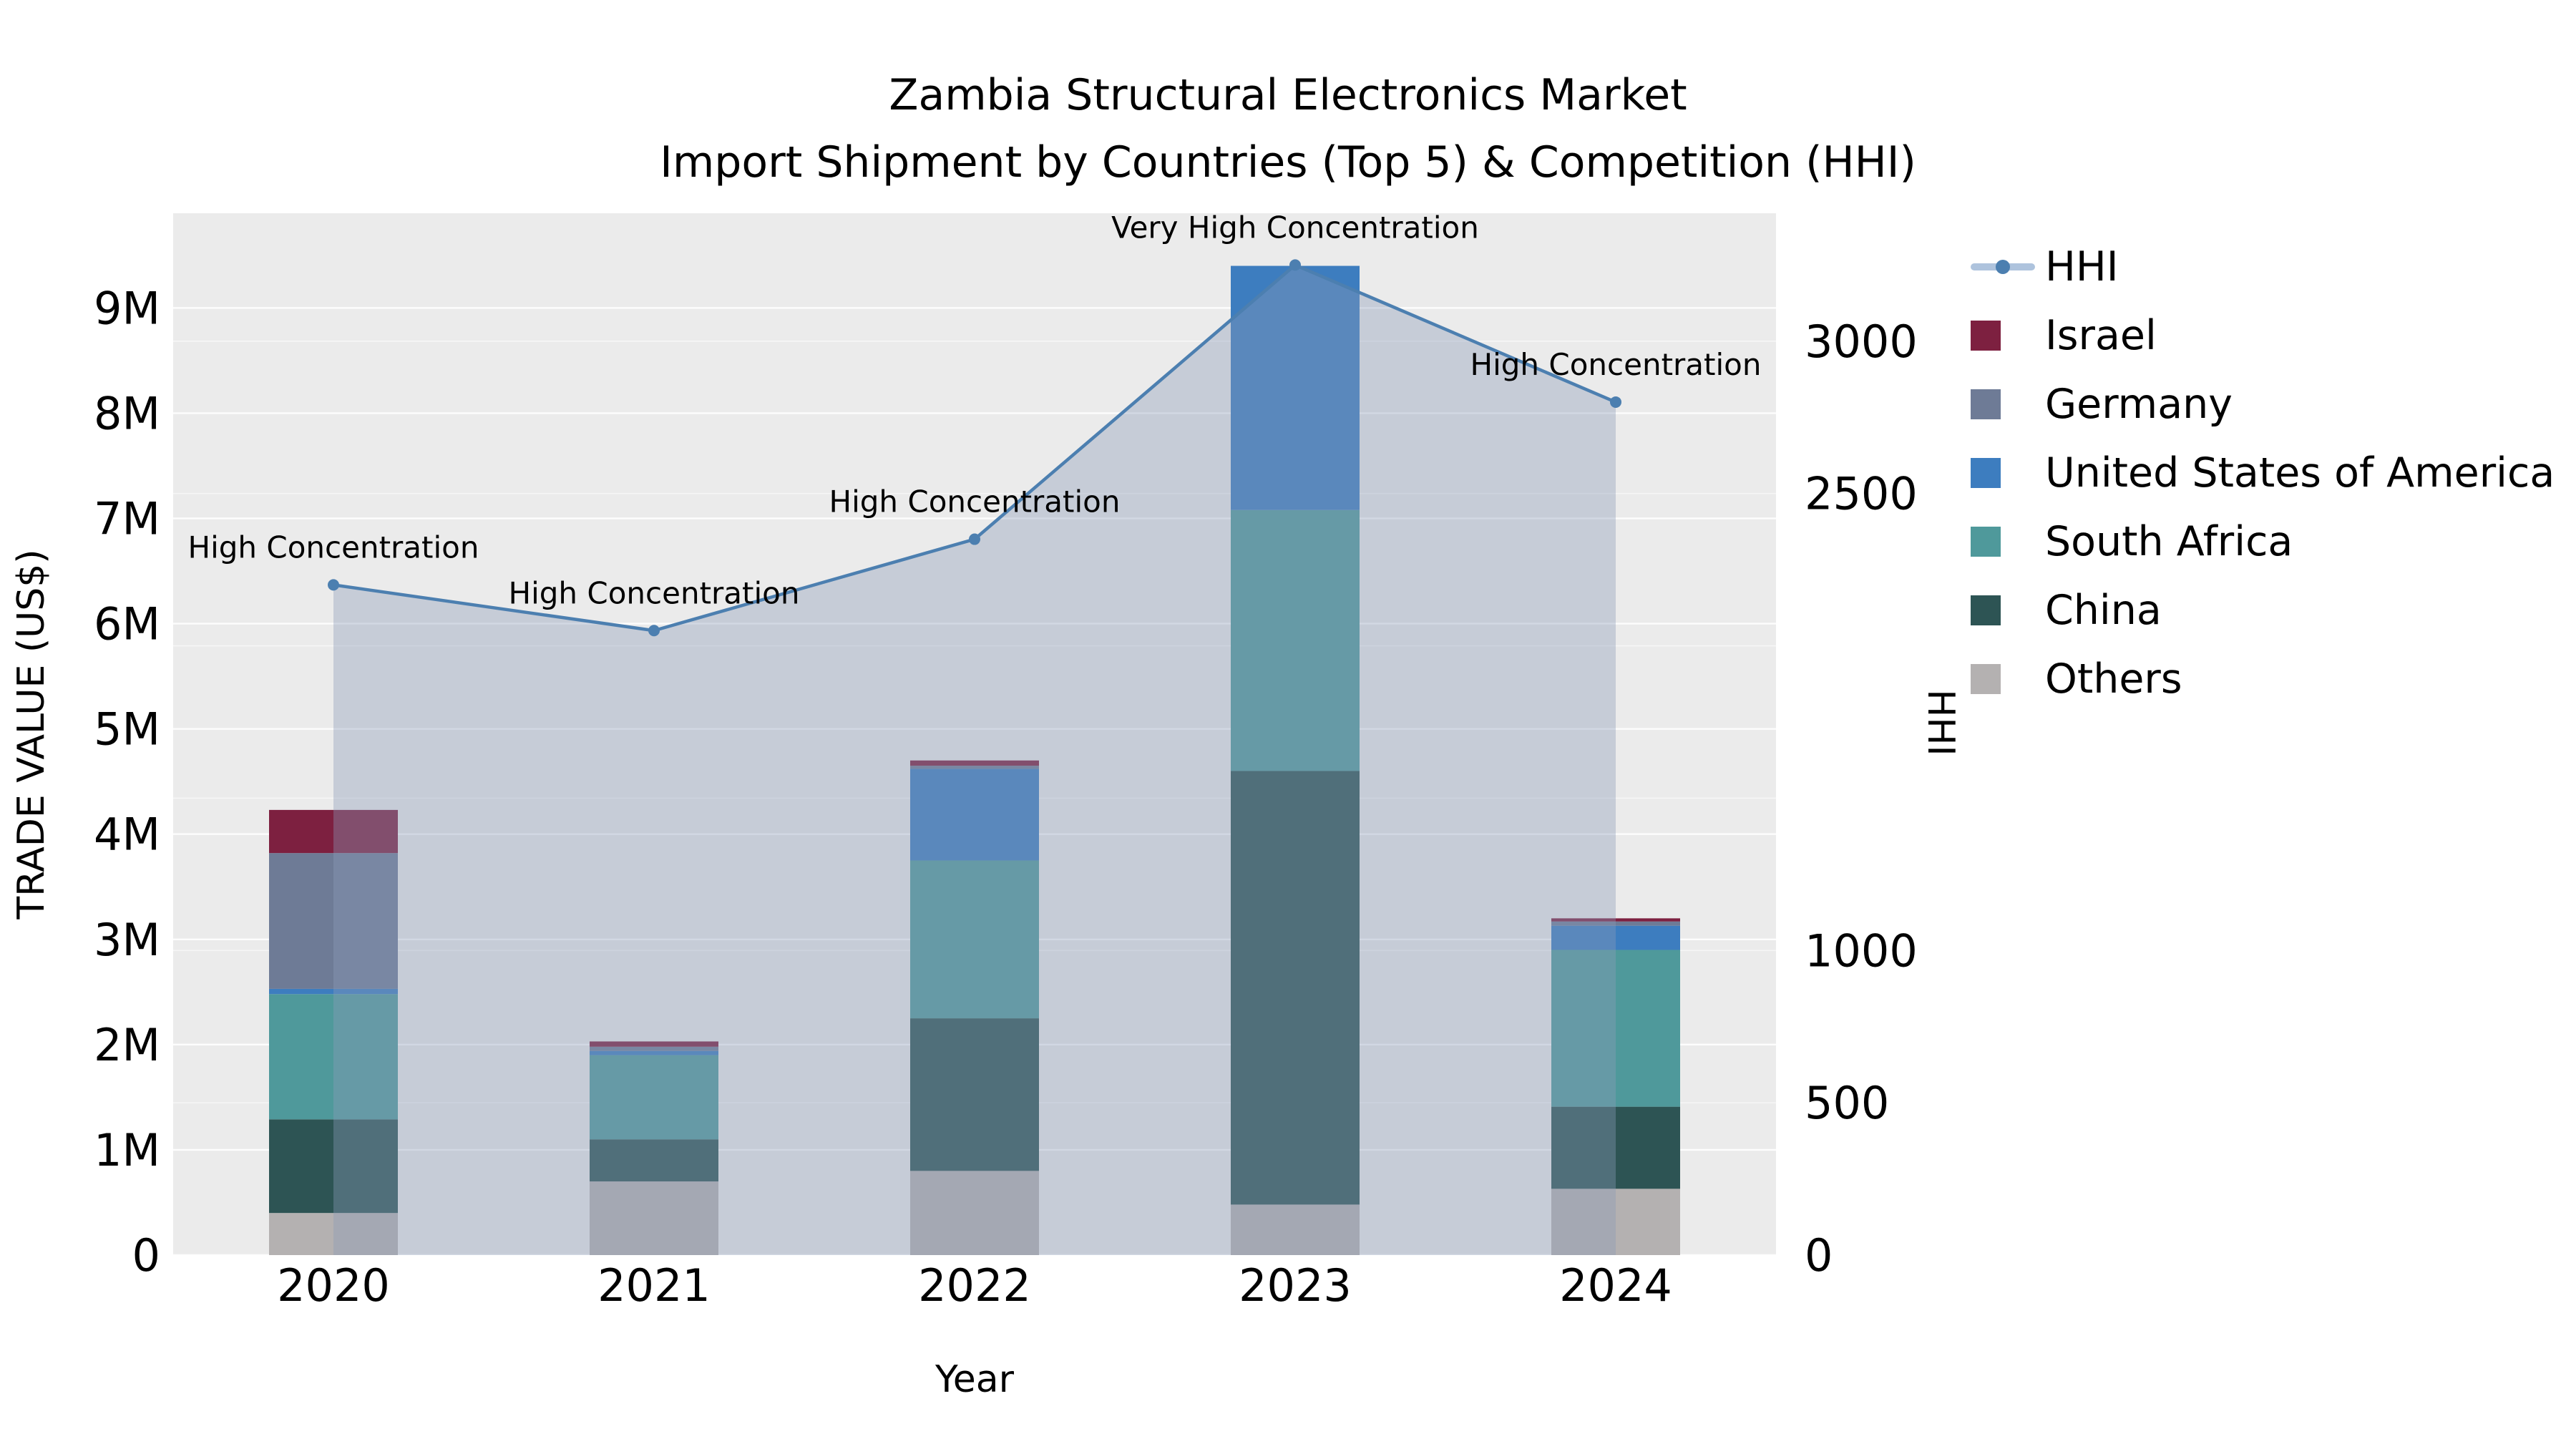  What do you see at coordinates (1615, 923) in the screenshot?
I see `bar-segment-germany-2024` at bounding box center [1615, 923].